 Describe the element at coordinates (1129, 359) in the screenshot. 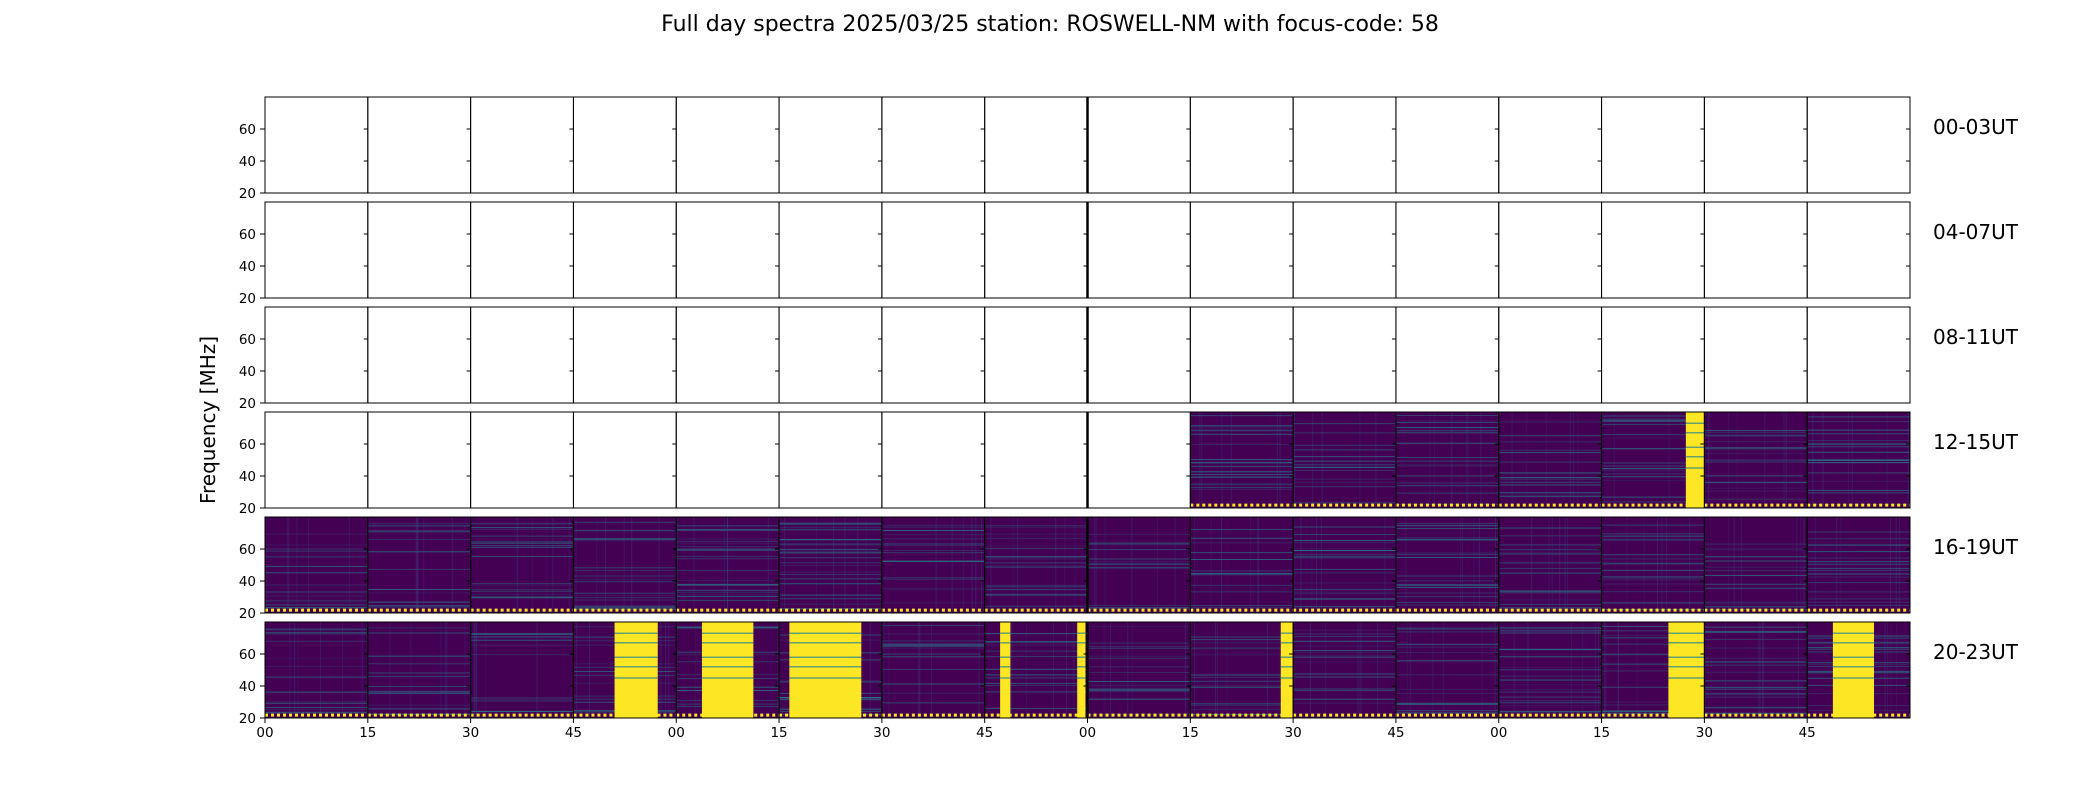

I see `spectra-row: 20 40 60 08-11UT` at that location.